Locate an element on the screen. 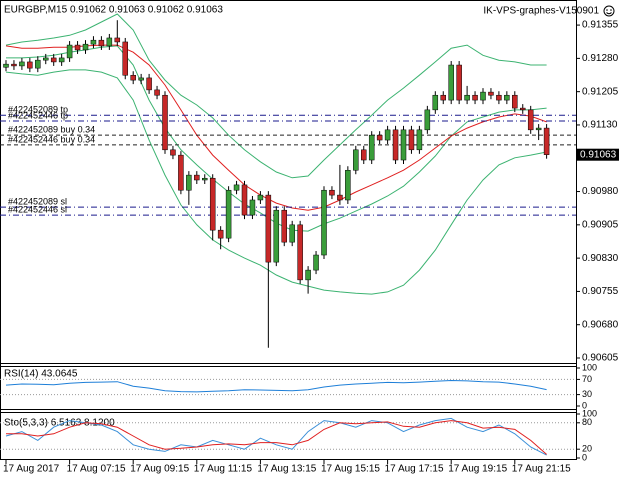  rsi-title: RSI(14) 43.0645 is located at coordinates (41, 374).